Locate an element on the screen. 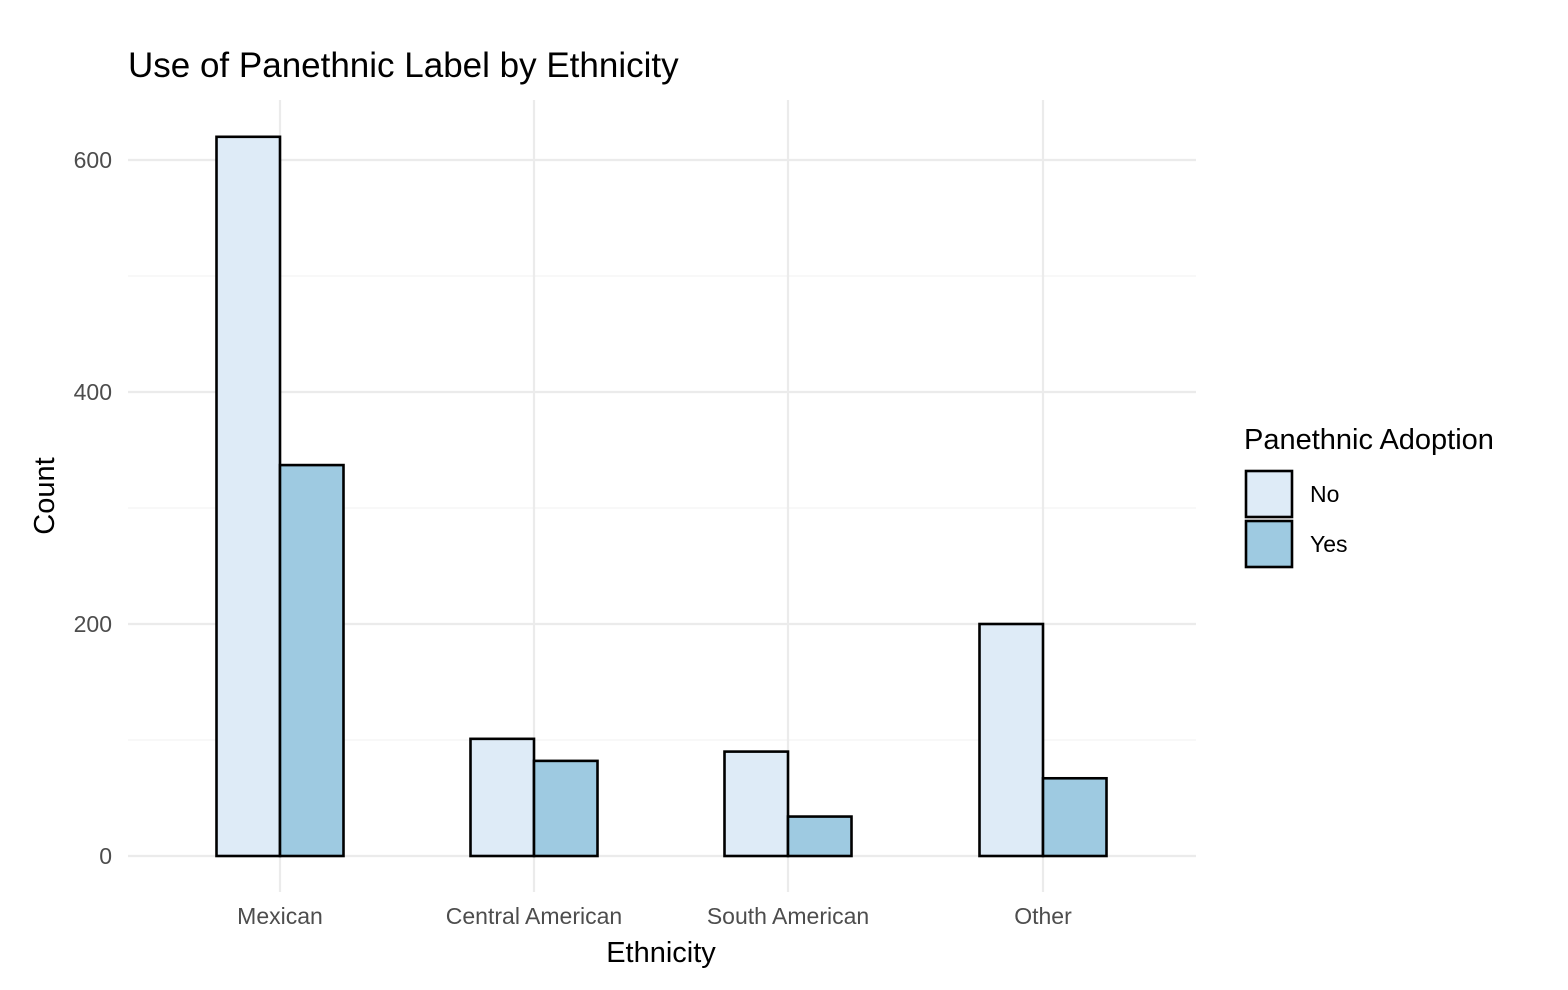 Image resolution: width=1568 pixels, height=990 pixels. y-tick-label: 200 is located at coordinates (93, 624).